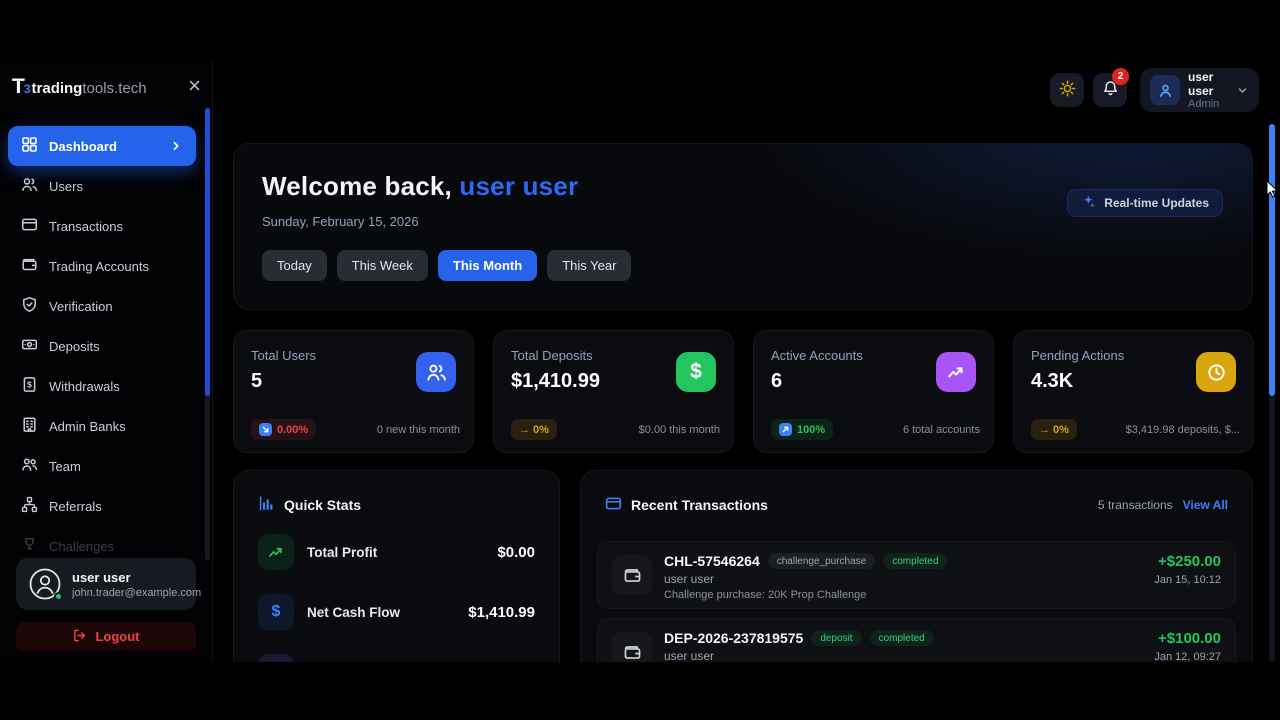 The height and width of the screenshot is (720, 1280). Describe the element at coordinates (589, 265) in the screenshot. I see `filter-this-year-button: This Year` at that location.